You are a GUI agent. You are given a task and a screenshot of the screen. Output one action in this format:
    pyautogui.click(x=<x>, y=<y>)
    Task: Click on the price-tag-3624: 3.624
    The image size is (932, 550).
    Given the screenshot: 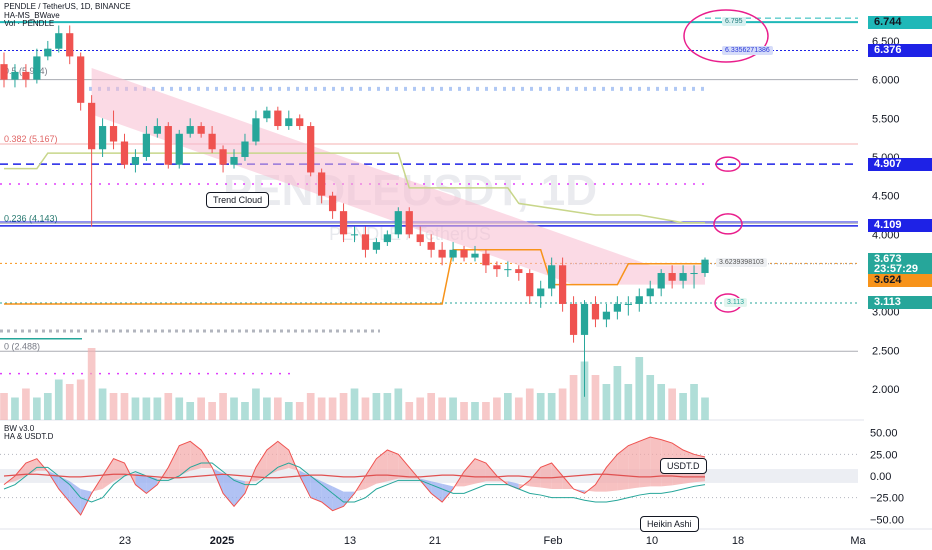 What is the action you would take?
    pyautogui.click(x=900, y=281)
    